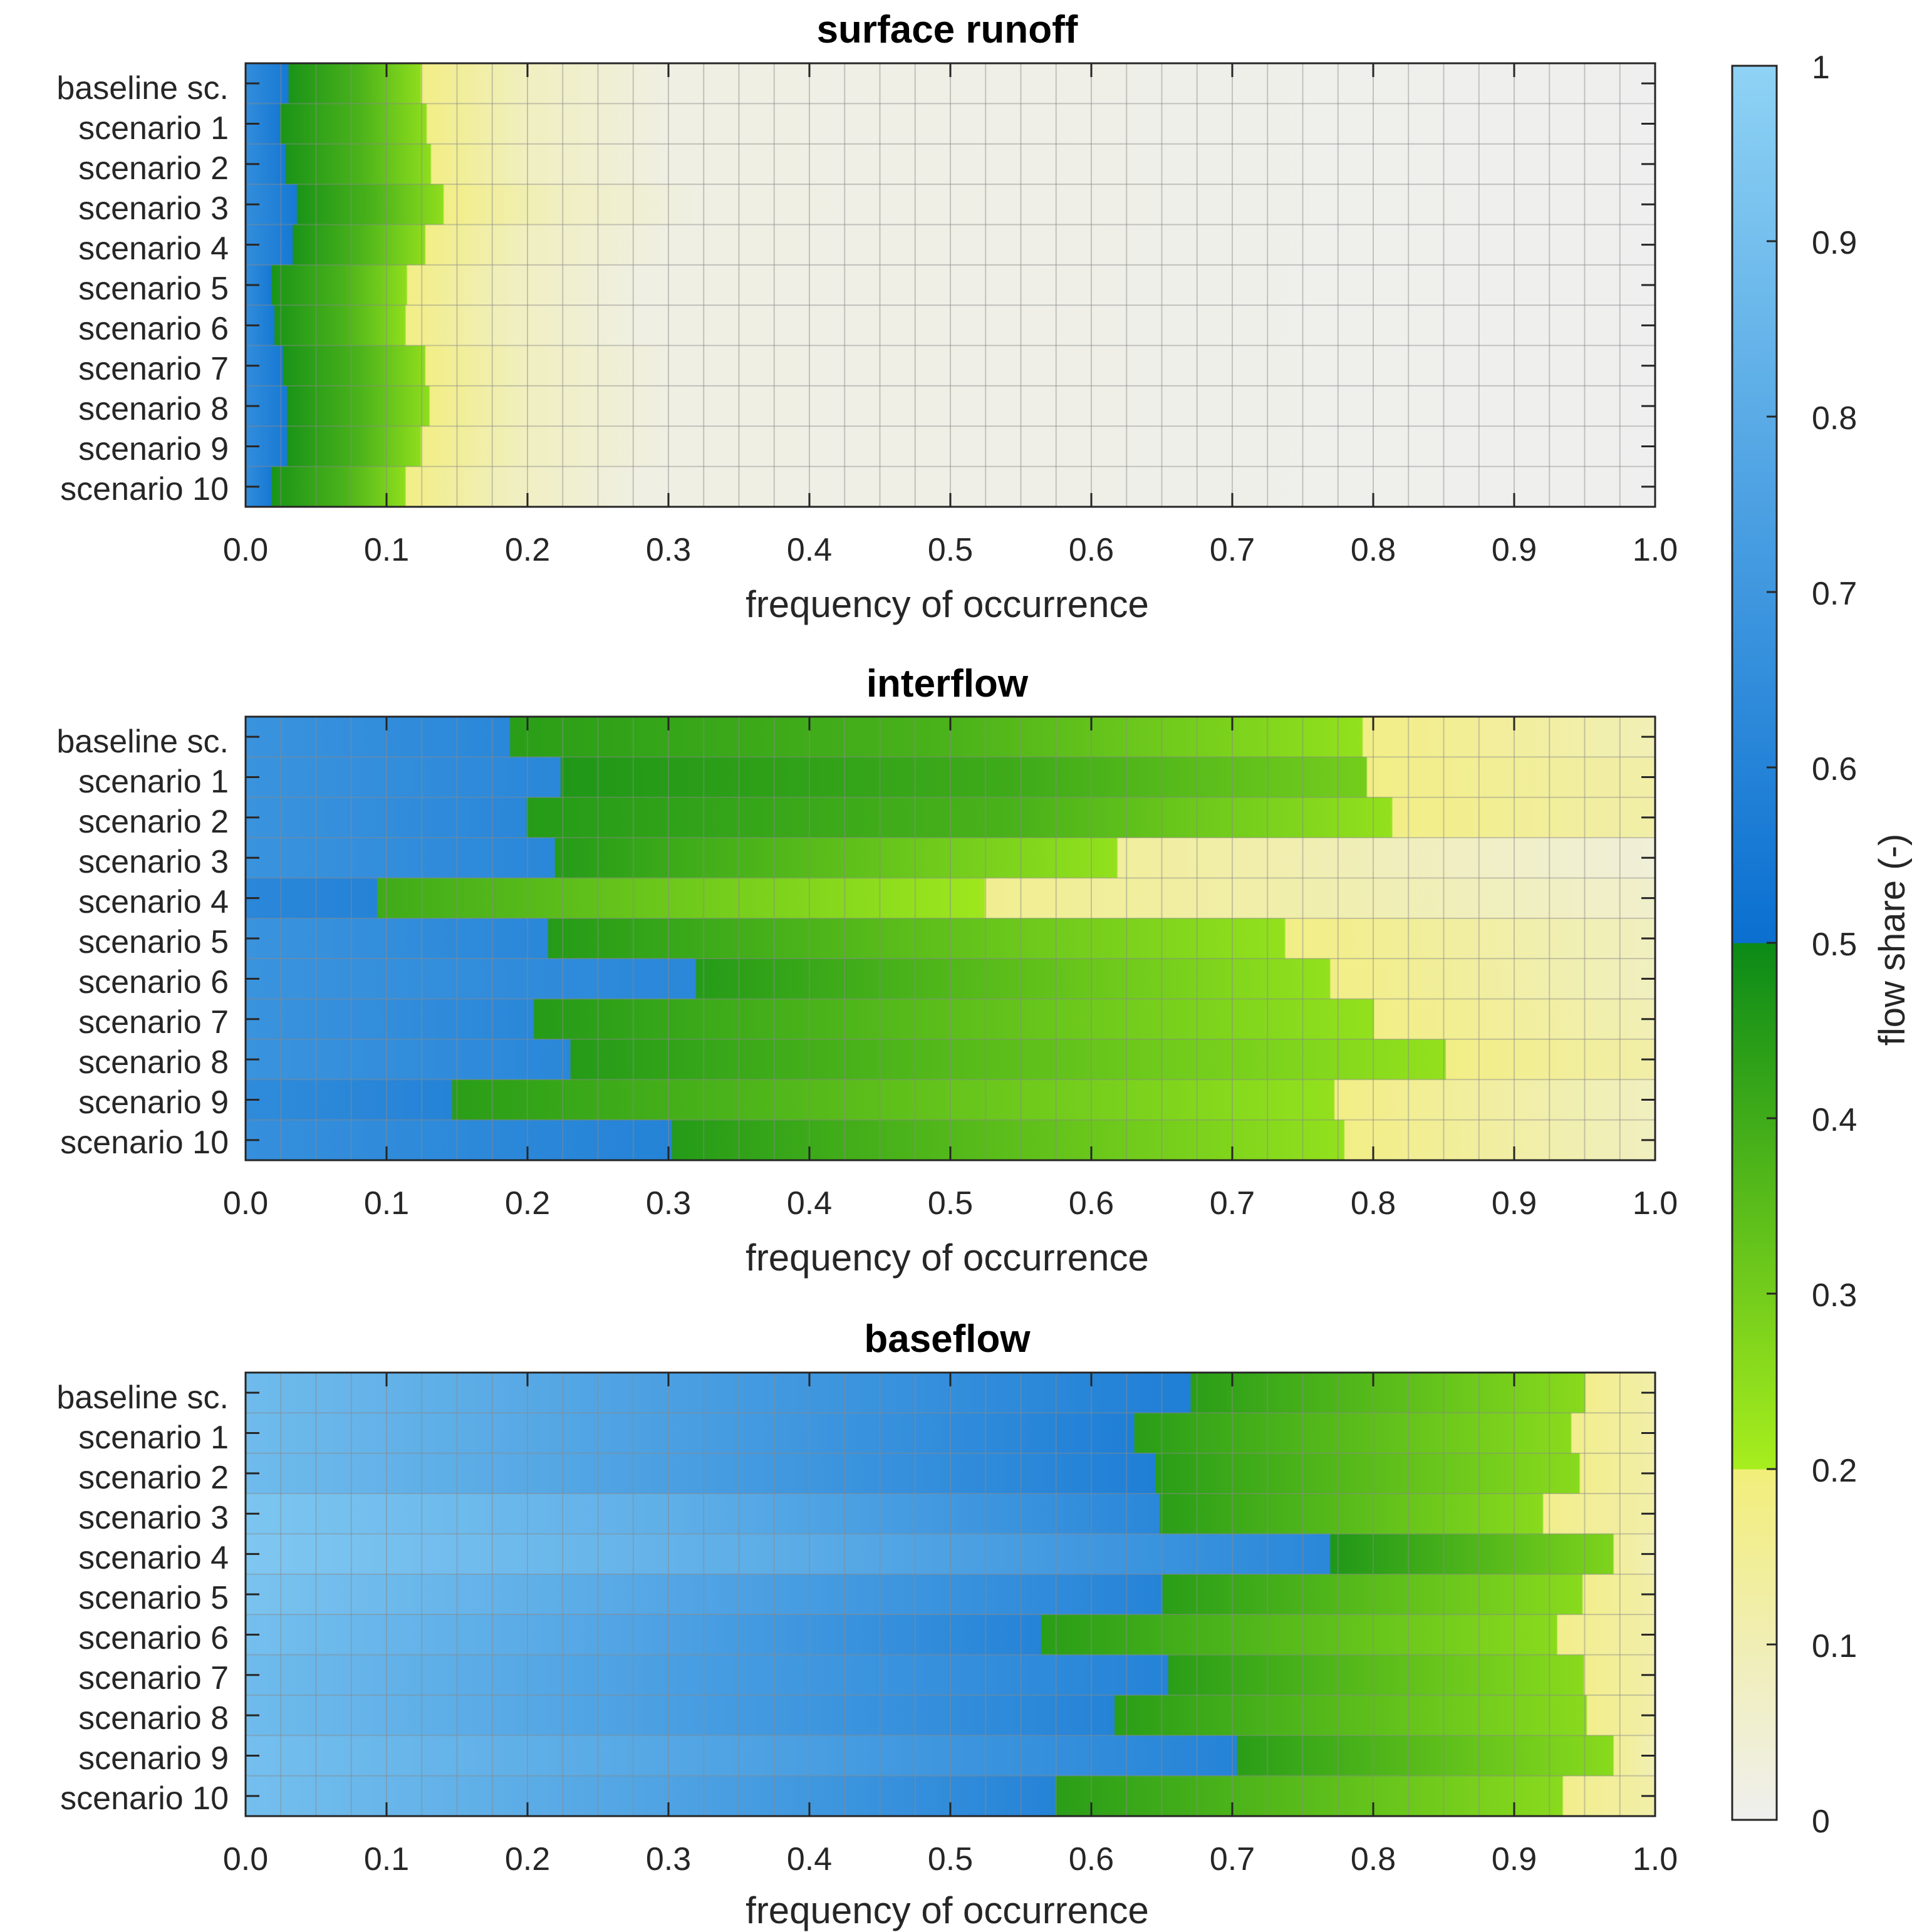 Image resolution: width=1917 pixels, height=1932 pixels. What do you see at coordinates (1892, 940) in the screenshot?
I see `colorbar-label: flow share (-)` at bounding box center [1892, 940].